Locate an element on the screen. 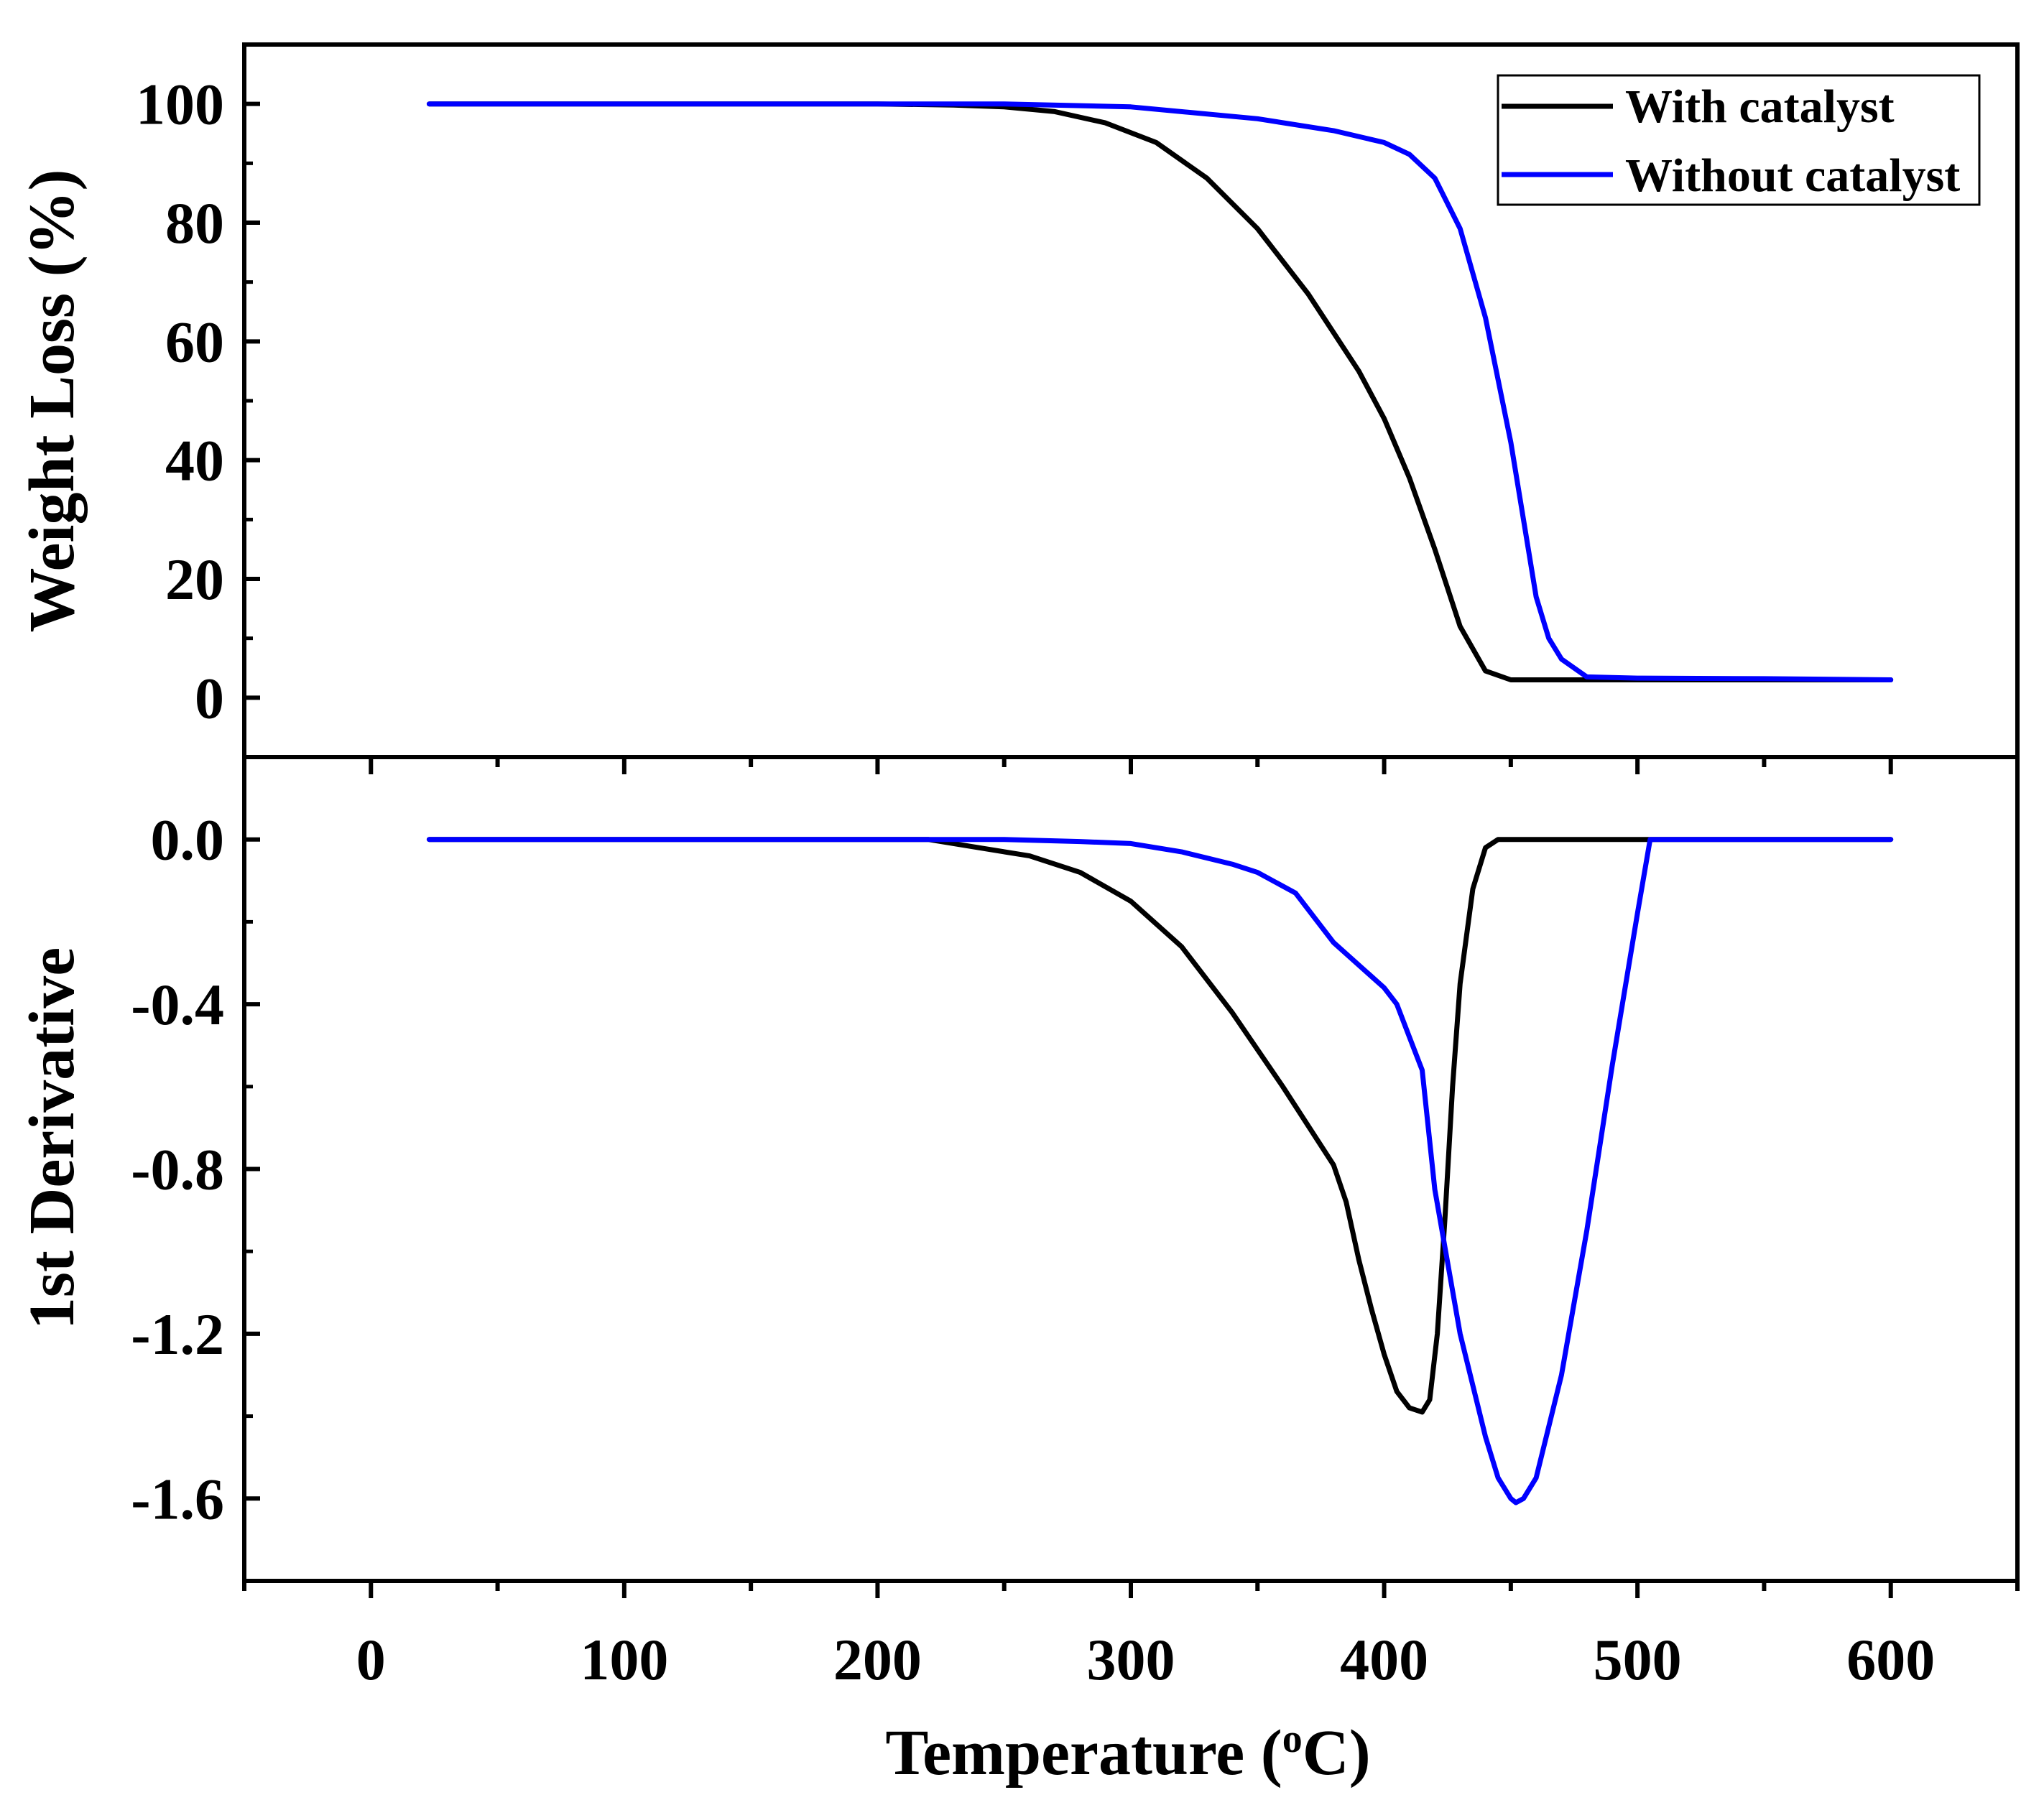 The height and width of the screenshot is (1800, 2044). top-y-tick-label: 100 is located at coordinates (180, 104).